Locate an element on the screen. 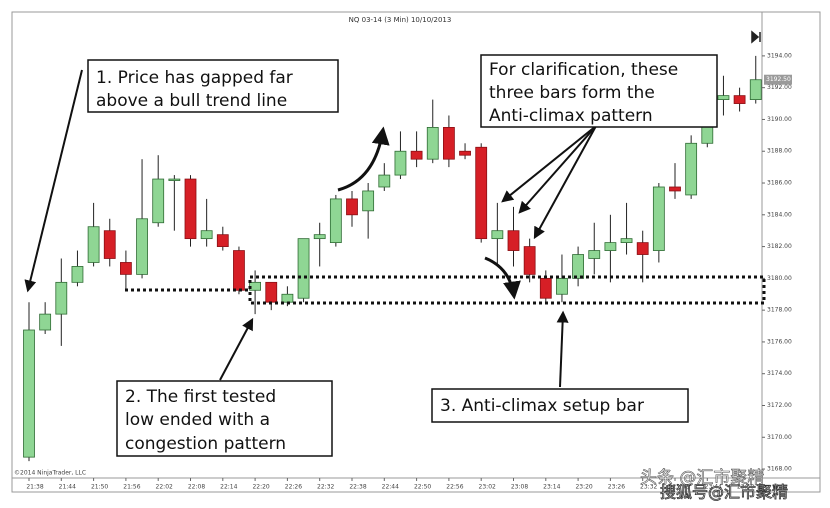  x-tick-label: 22:44 is located at coordinates (390, 487).